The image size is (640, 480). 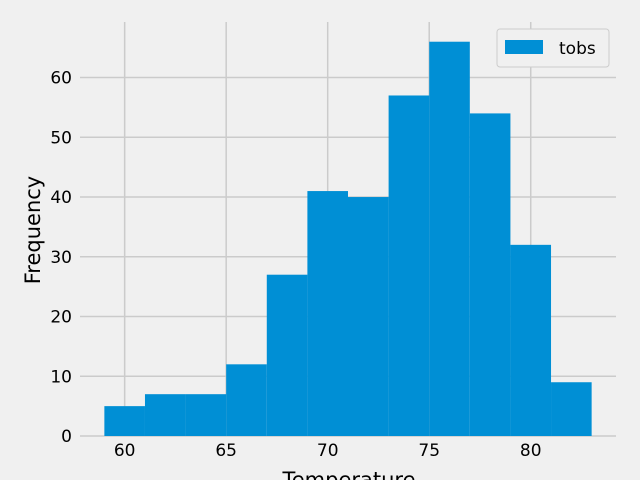 I want to click on y-tick-label: 10, so click(x=61, y=377).